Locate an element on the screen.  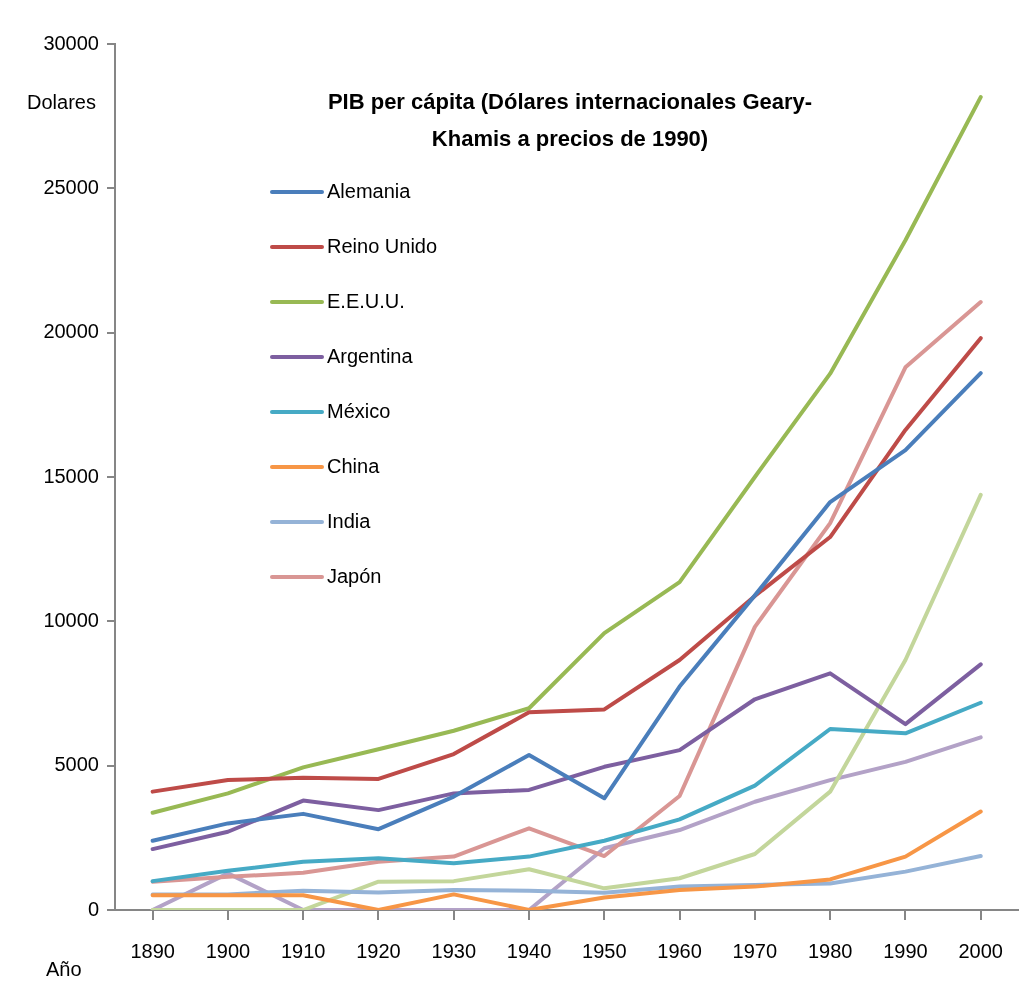
legend-label: China is located at coordinates (354, 465).